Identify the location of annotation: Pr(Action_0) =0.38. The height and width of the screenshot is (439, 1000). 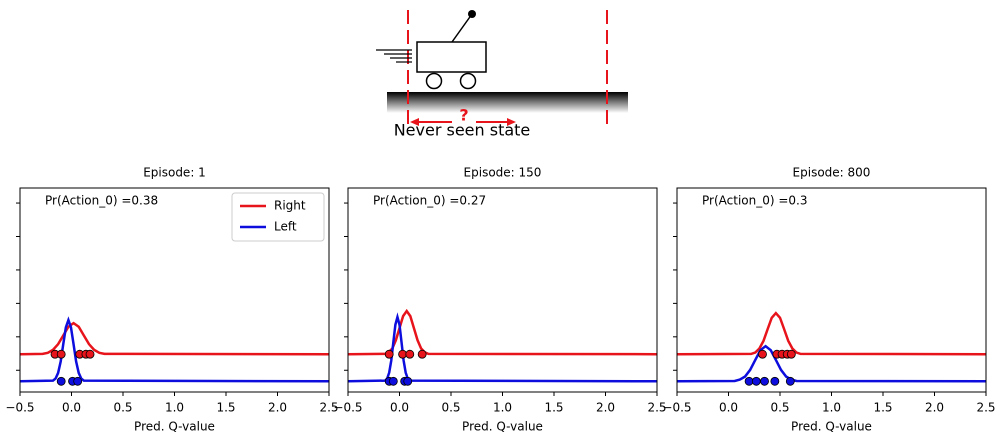
(101, 201).